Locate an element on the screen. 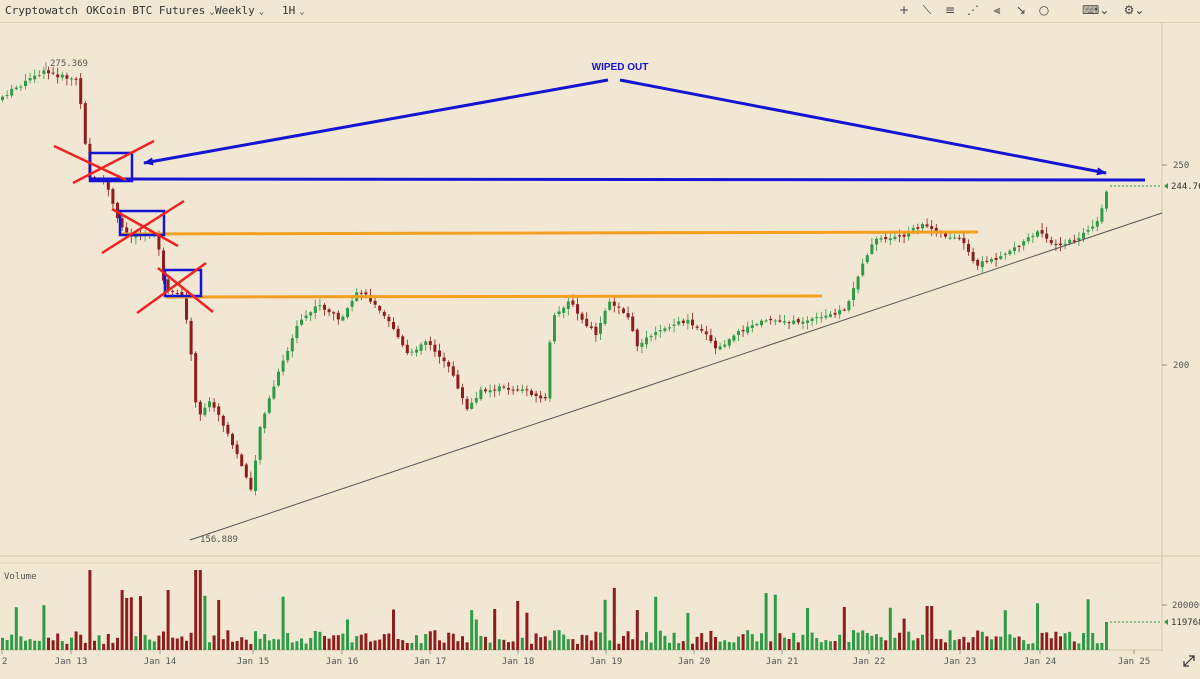 The width and height of the screenshot is (1200, 679). arrow-to-box is located at coordinates (376, 122).